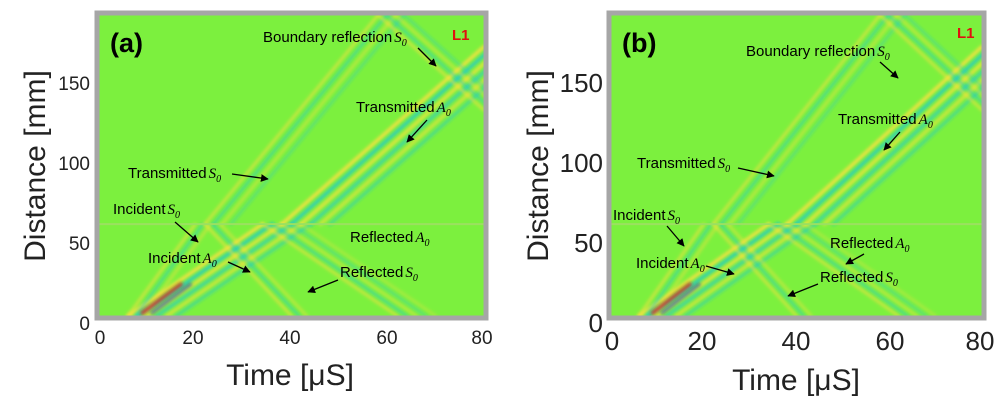 This screenshot has height=400, width=1007. What do you see at coordinates (702, 341) in the screenshot?
I see `x-tick-label: 20` at bounding box center [702, 341].